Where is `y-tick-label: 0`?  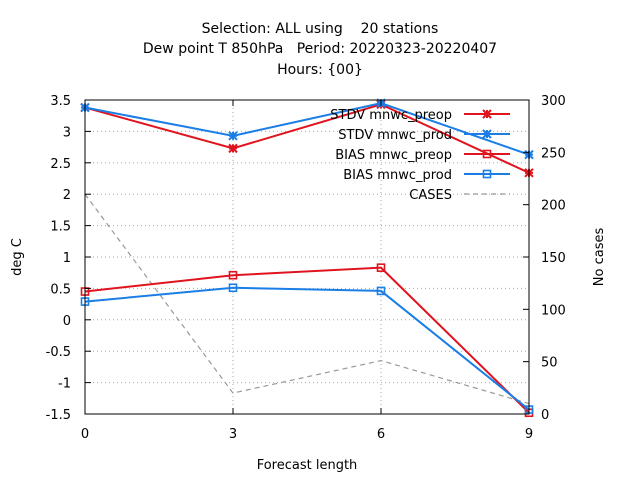
y-tick-label: 0 is located at coordinates (67, 321).